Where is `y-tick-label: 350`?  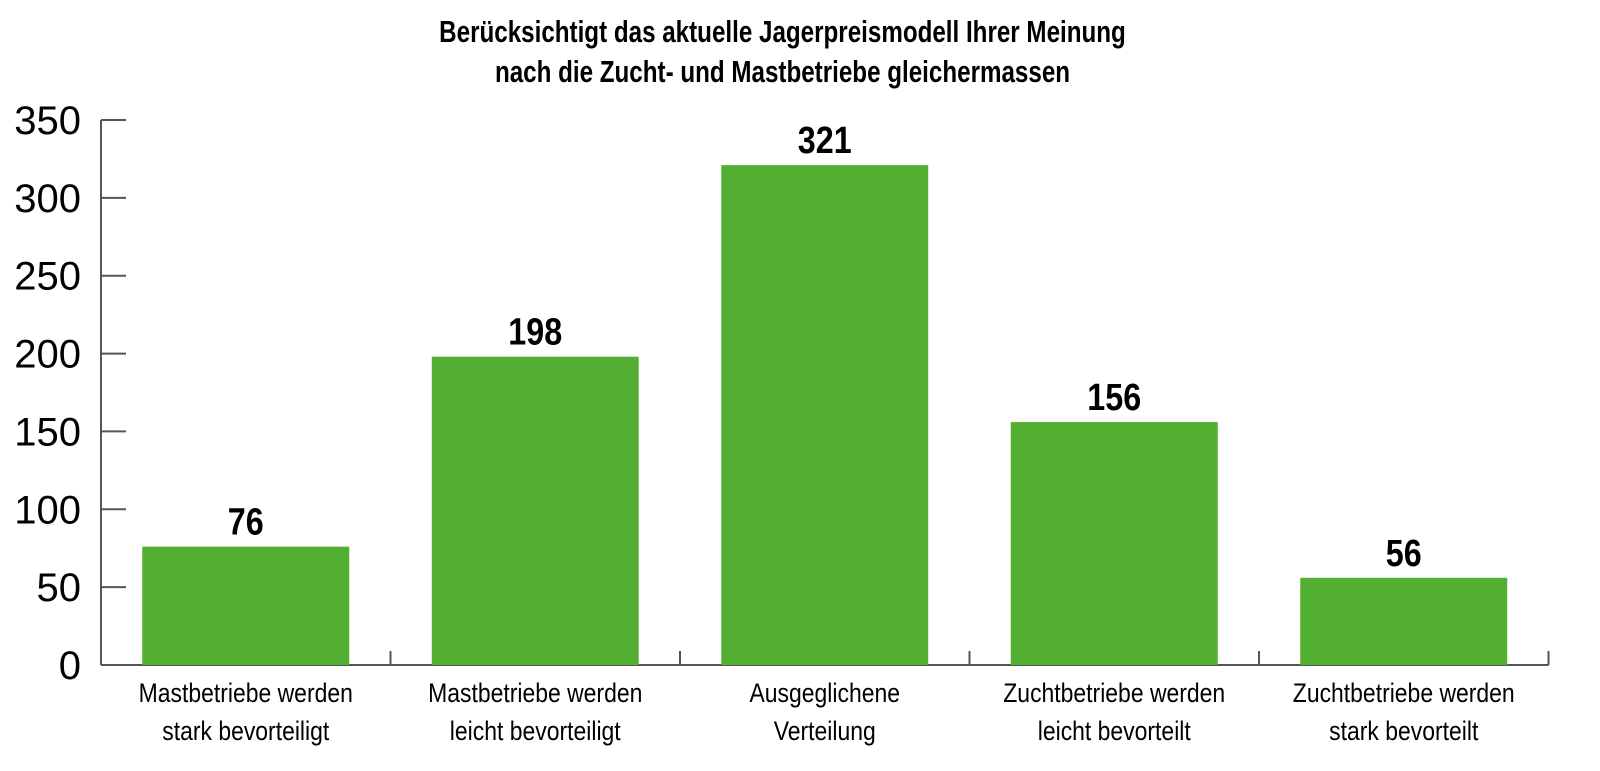
y-tick-label: 350 is located at coordinates (47, 121).